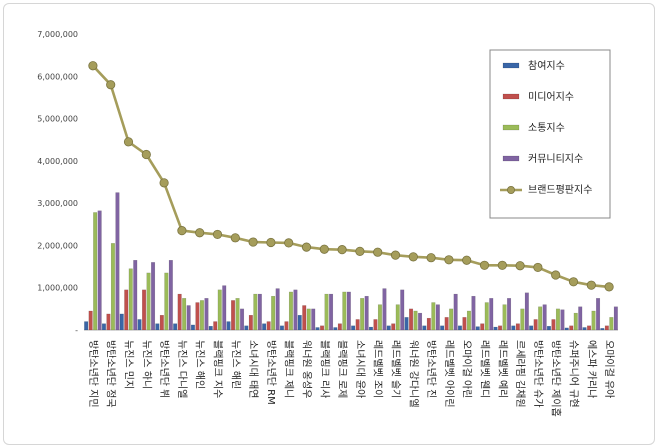  I want to click on category-label-15: 블랙핑크 로제, so click(342, 369).